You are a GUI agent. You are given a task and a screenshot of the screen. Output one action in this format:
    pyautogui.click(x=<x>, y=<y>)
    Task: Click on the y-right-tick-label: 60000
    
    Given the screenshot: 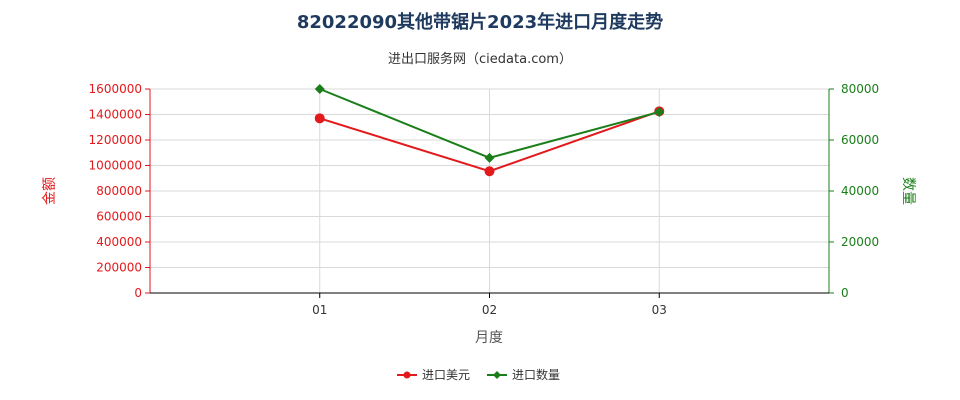 What is the action you would take?
    pyautogui.click(x=860, y=140)
    